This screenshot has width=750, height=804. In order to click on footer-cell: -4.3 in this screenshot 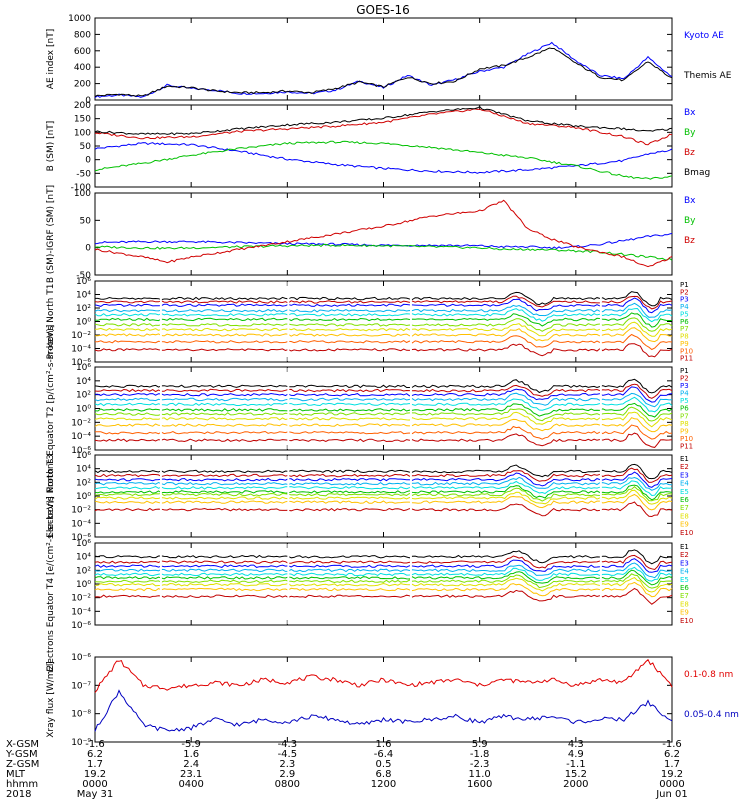, I will do `click(288, 744)`.